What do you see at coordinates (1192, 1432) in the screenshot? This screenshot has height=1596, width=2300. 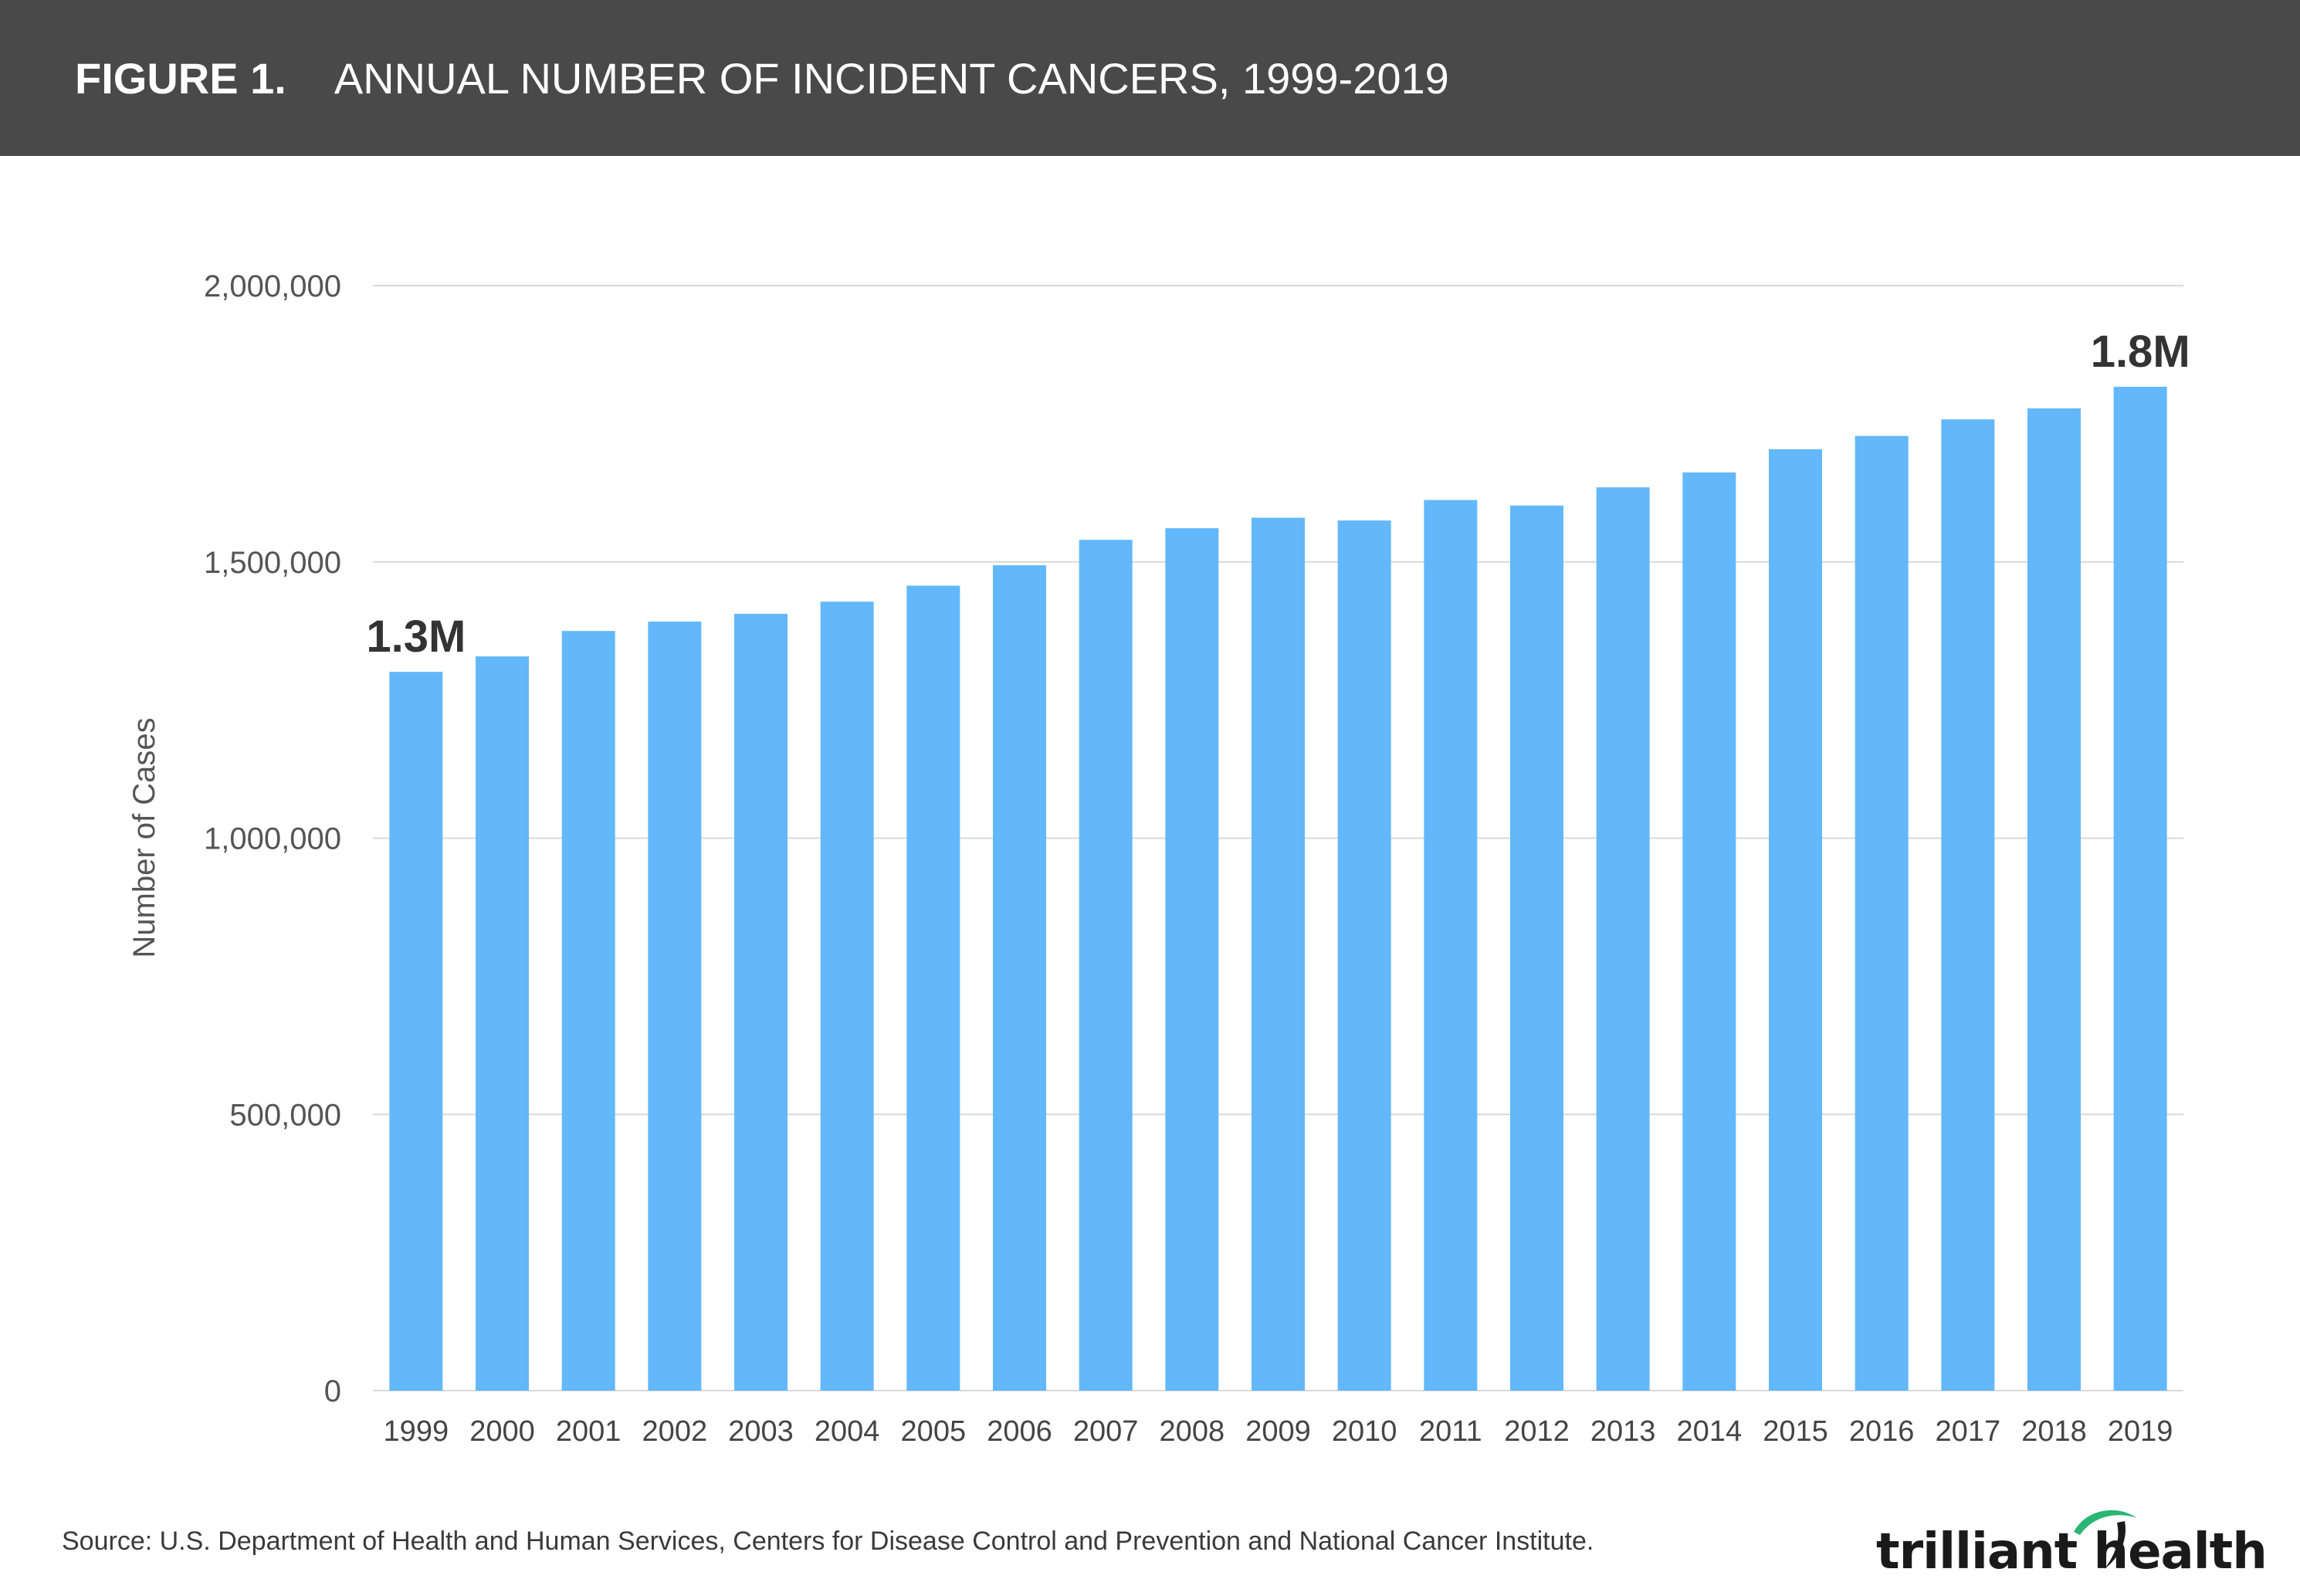 I see `x-tick-label: 2008` at bounding box center [1192, 1432].